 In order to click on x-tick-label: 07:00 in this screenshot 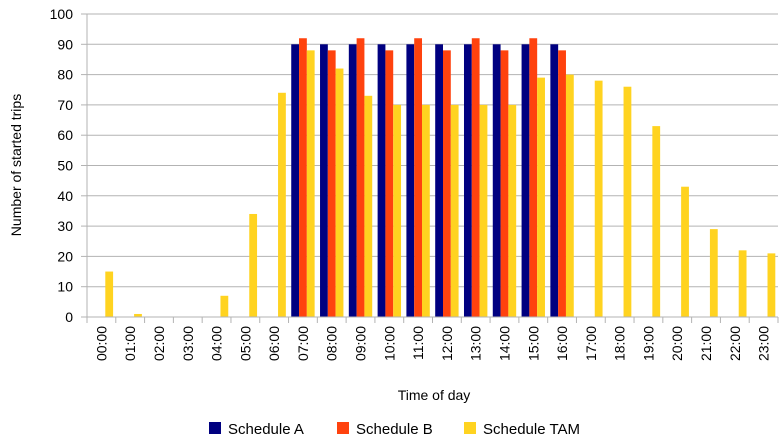, I will do `click(303, 343)`.